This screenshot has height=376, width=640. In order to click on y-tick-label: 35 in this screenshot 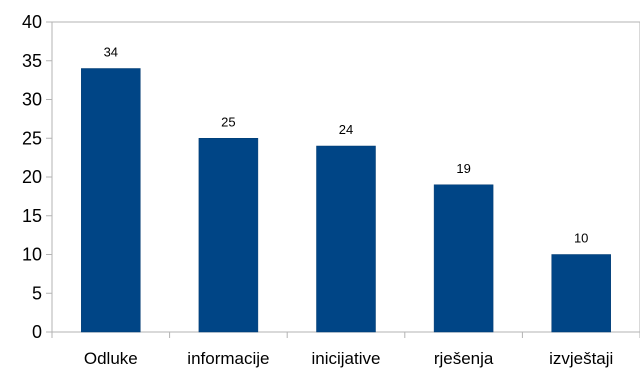, I will do `click(32, 61)`.